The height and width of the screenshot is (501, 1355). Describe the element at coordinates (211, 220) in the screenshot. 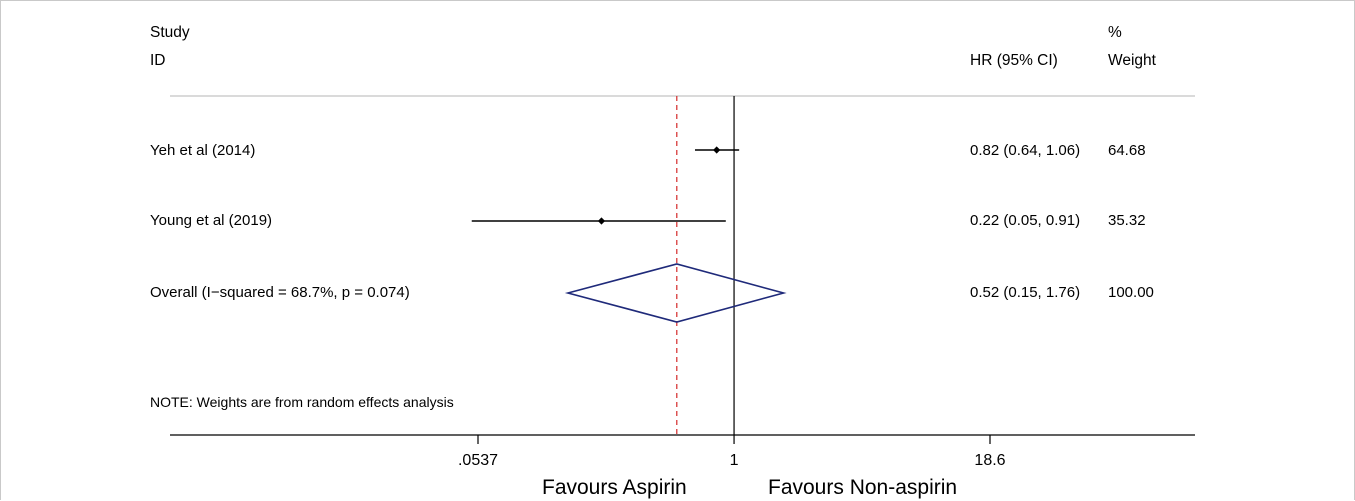

I see `study-label-young: Young et al (2019)` at that location.